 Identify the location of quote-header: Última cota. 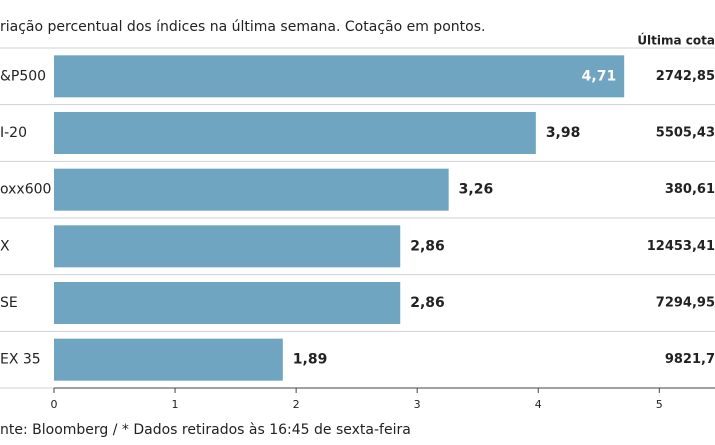
(676, 40).